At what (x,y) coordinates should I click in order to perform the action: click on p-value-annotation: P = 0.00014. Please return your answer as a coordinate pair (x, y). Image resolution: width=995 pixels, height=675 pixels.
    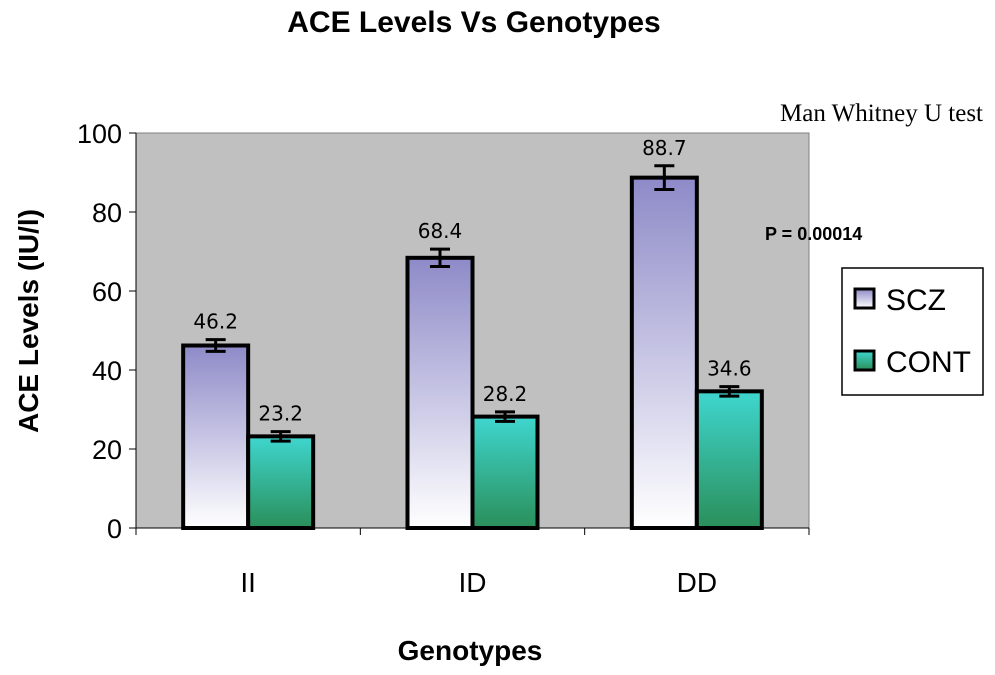
    Looking at the image, I should click on (813, 234).